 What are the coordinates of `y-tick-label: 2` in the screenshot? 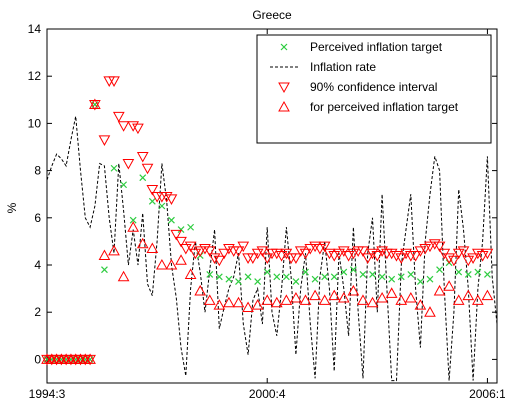 It's located at (37, 312).